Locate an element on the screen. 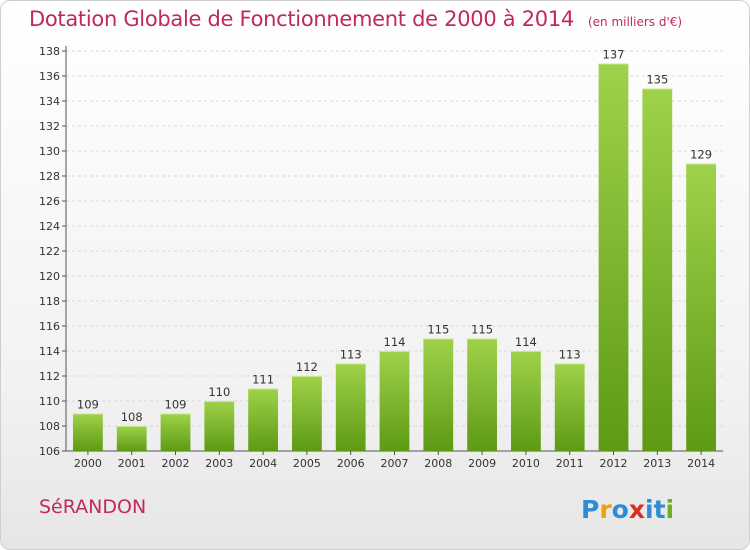 The width and height of the screenshot is (750, 550). xtick-label-2003: 2003 is located at coordinates (219, 463).